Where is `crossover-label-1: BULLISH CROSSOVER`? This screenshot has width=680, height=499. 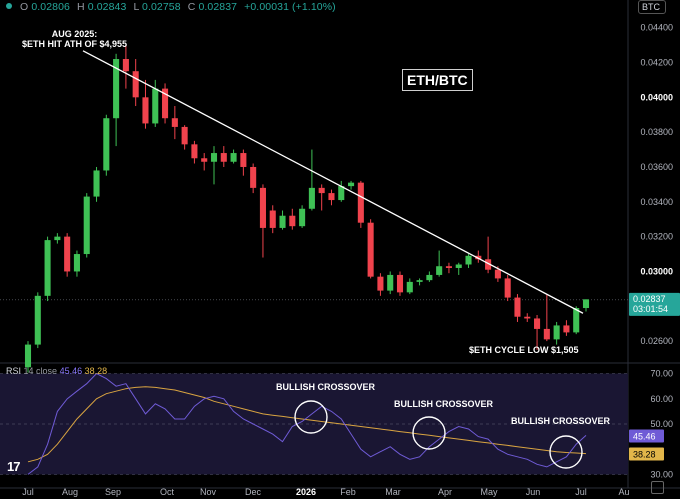 crossover-label-1: BULLISH CROSSOVER is located at coordinates (326, 387).